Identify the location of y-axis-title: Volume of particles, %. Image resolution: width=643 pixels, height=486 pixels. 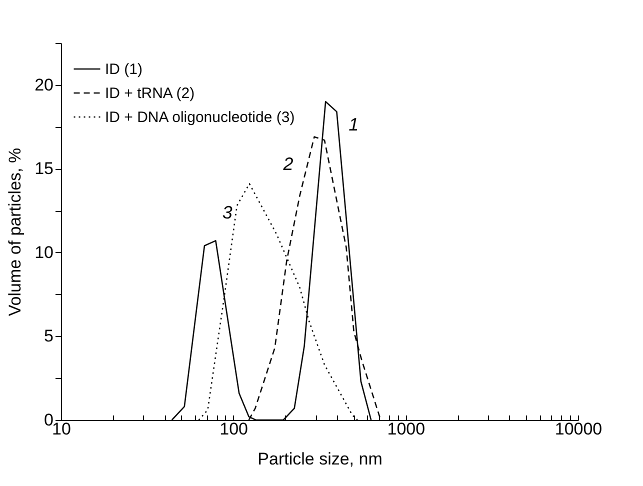
(15, 232).